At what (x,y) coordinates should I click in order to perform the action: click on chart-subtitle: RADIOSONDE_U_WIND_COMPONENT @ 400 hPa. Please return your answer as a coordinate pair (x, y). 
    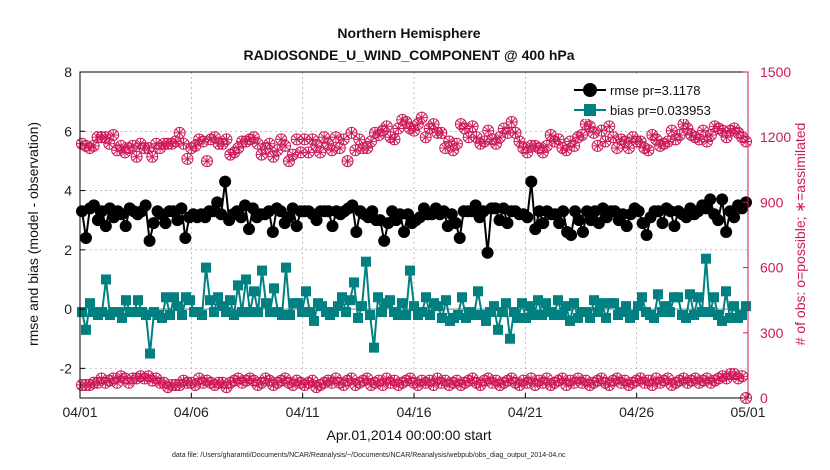
    Looking at the image, I should click on (408, 55).